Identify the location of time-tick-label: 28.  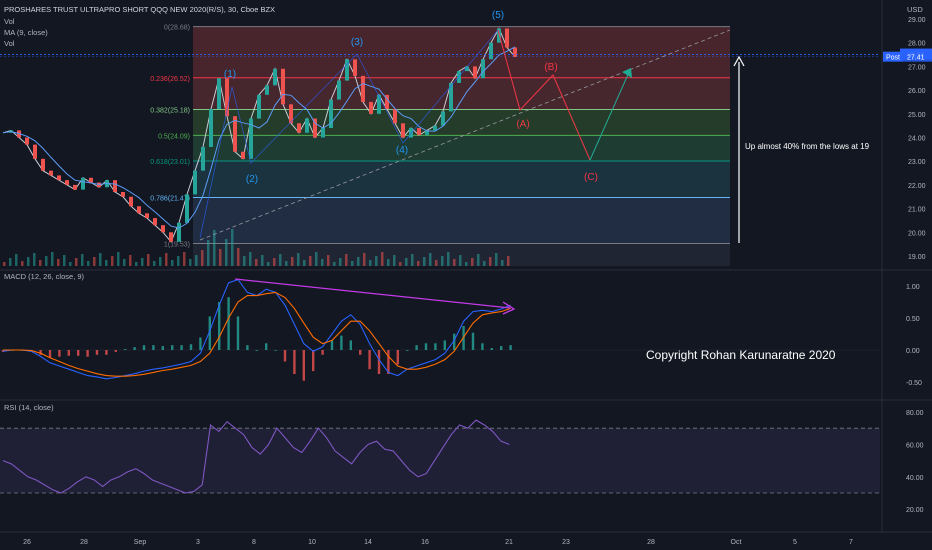
(84, 542).